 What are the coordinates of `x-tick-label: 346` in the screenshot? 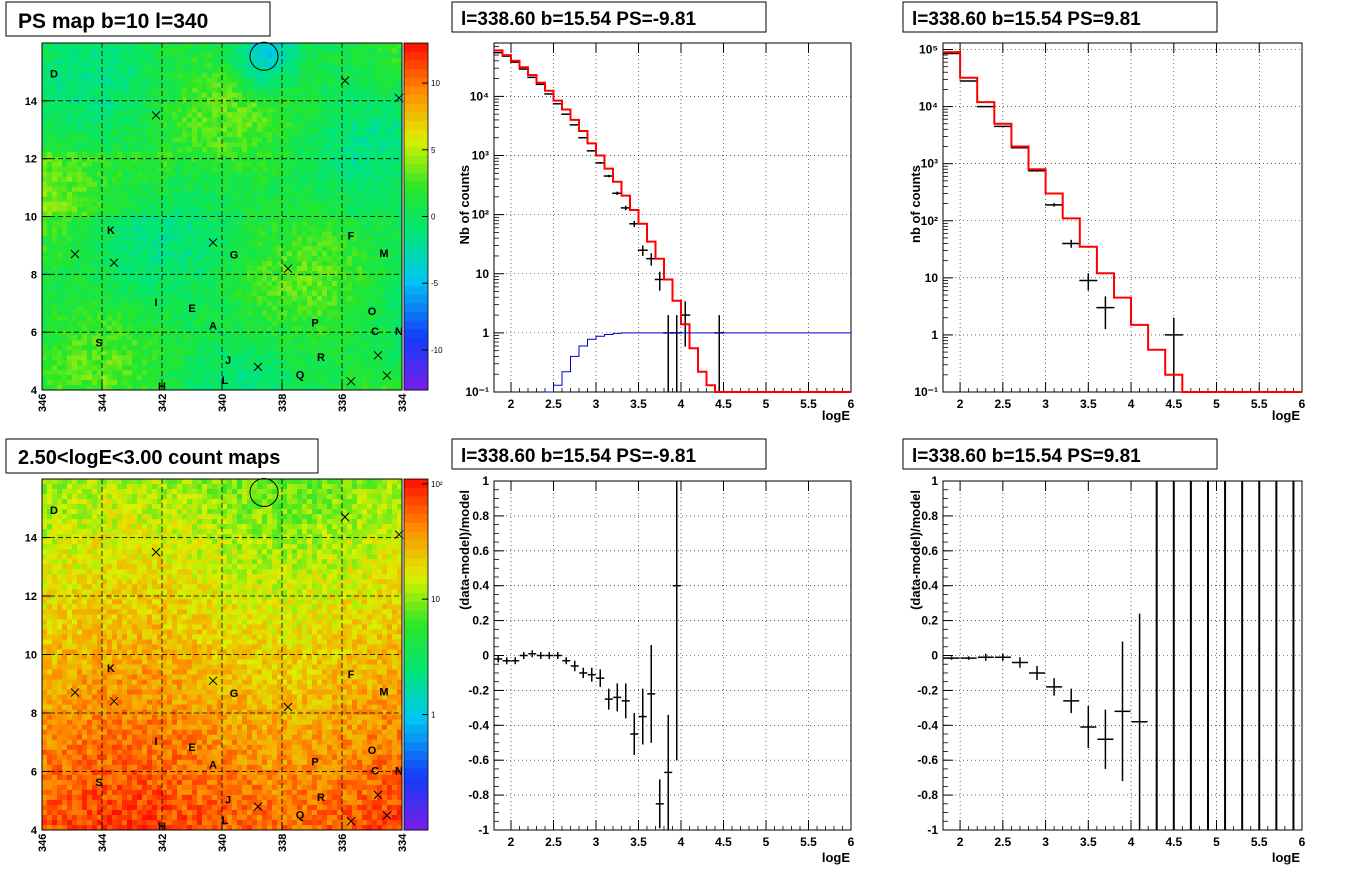 It's located at (43, 843).